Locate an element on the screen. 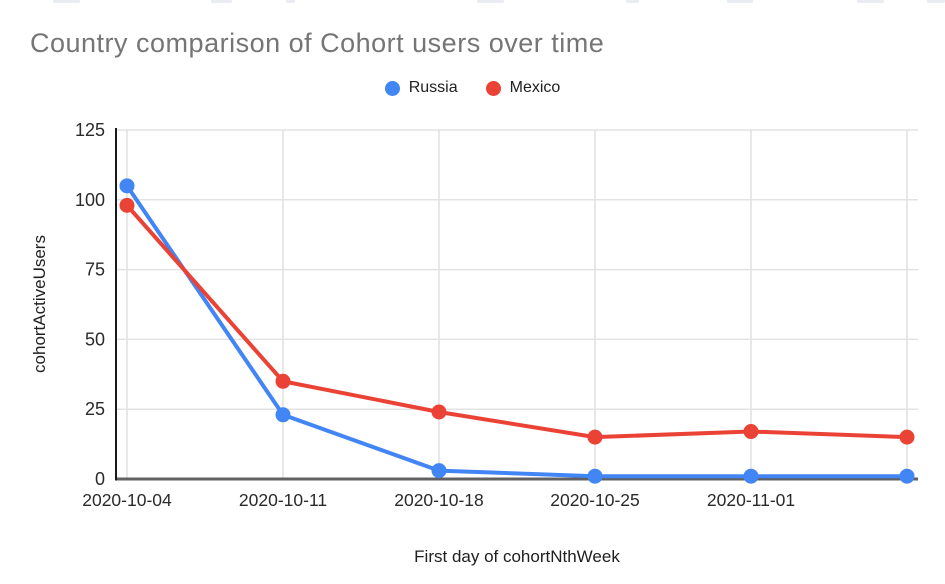 This screenshot has width=945, height=584. russia-series-dot-icon is located at coordinates (392, 88).